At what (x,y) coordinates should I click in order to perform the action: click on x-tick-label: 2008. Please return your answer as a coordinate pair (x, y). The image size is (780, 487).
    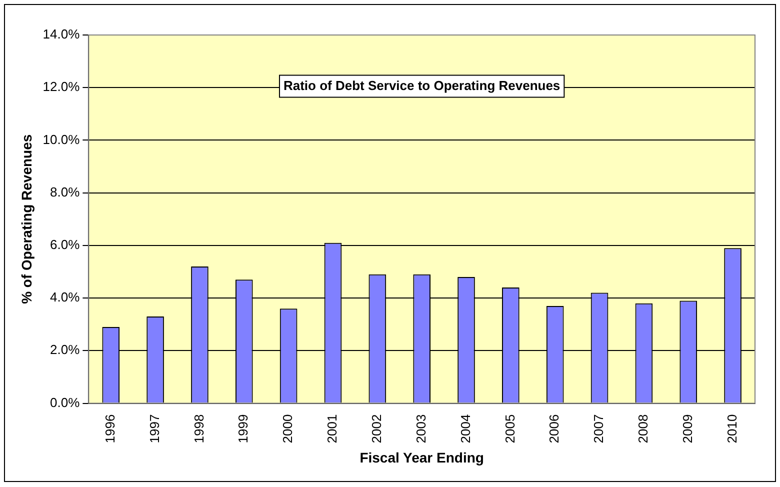
    Looking at the image, I should click on (643, 429).